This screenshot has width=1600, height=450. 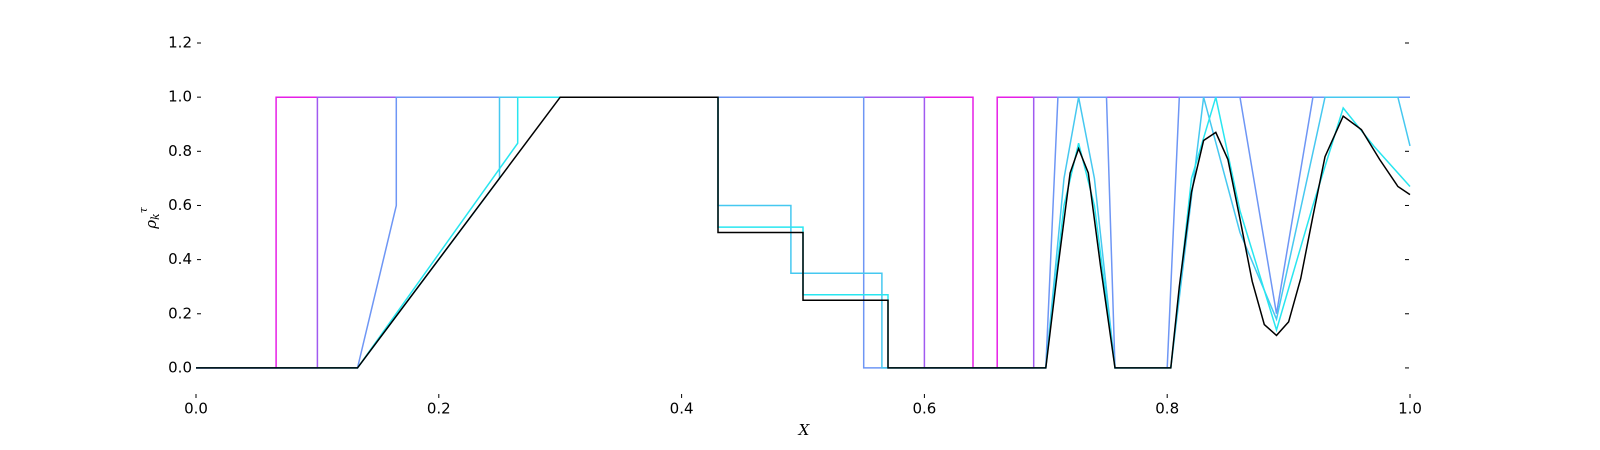 What do you see at coordinates (180, 205) in the screenshot?
I see `y-tick-label: 0.6` at bounding box center [180, 205].